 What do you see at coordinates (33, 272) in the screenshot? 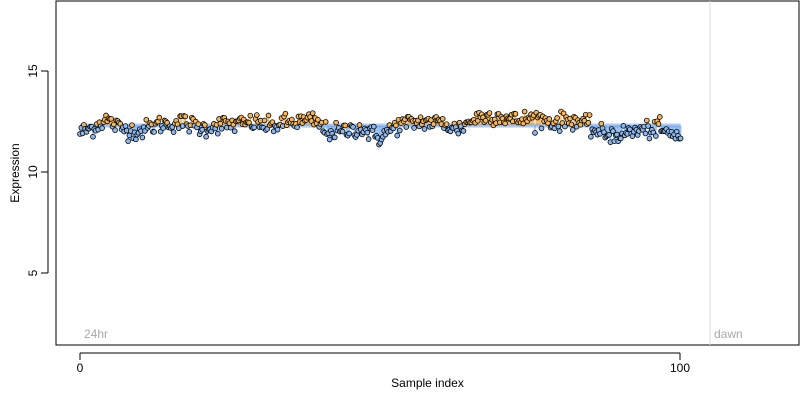
I see `y-tick-label: 5` at bounding box center [33, 272].